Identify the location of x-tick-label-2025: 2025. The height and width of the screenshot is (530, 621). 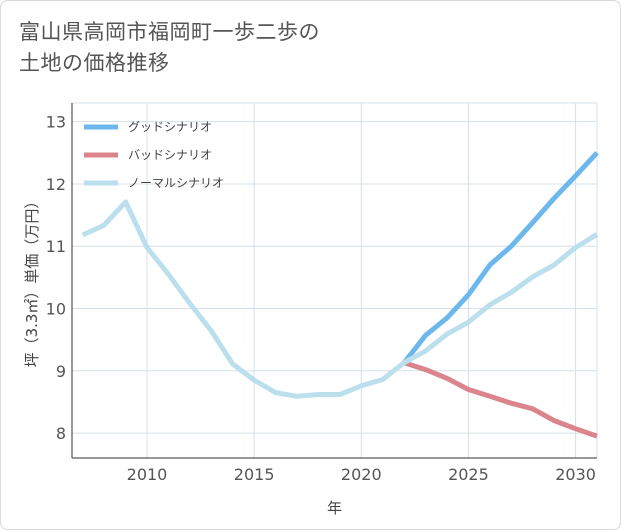
(468, 474).